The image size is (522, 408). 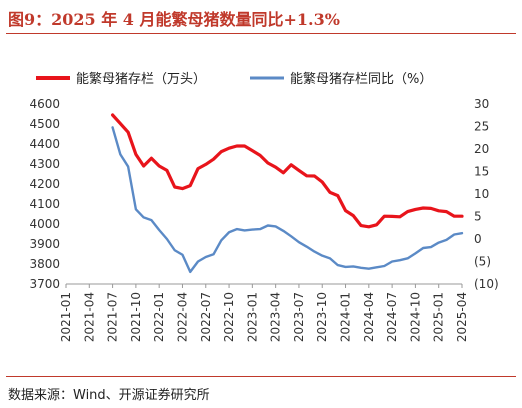 What do you see at coordinates (89, 317) in the screenshot?
I see `x-tick-label: 2021-04` at bounding box center [89, 317].